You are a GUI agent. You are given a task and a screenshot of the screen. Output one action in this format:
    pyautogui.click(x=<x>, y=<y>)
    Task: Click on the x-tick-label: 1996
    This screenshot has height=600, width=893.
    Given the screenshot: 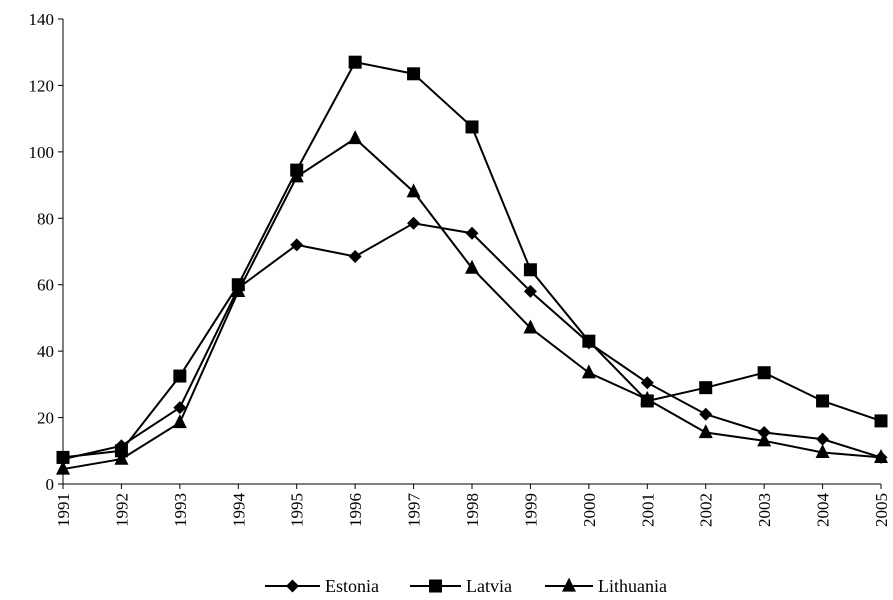 What is the action you would take?
    pyautogui.click(x=355, y=510)
    